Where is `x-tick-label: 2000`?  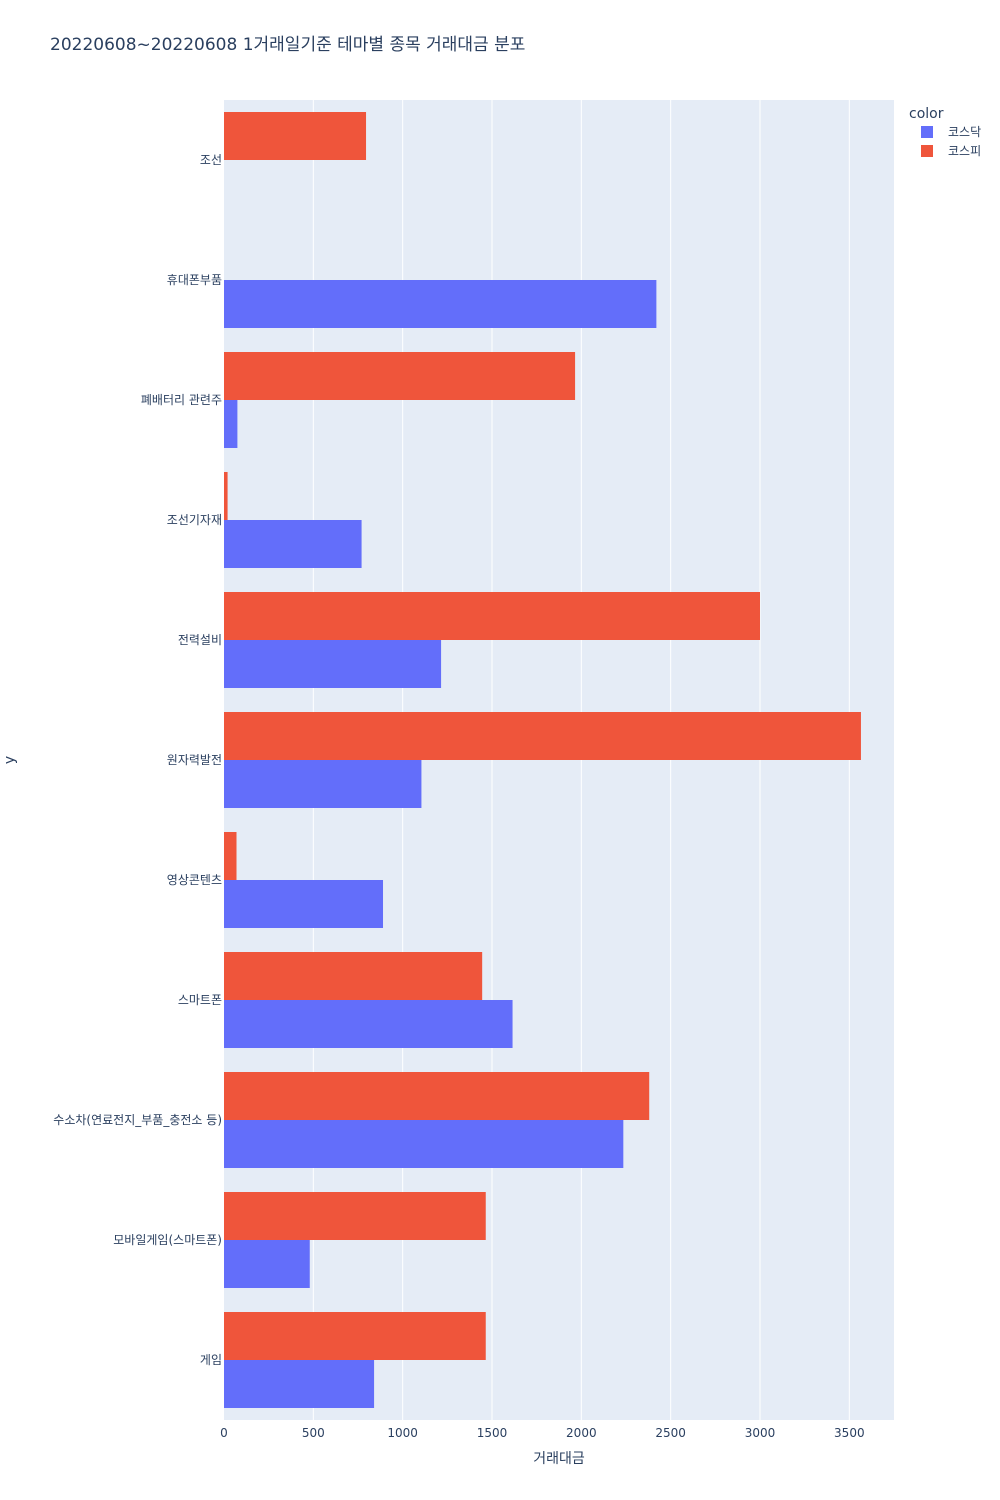 x-tick-label: 2000 is located at coordinates (581, 1433).